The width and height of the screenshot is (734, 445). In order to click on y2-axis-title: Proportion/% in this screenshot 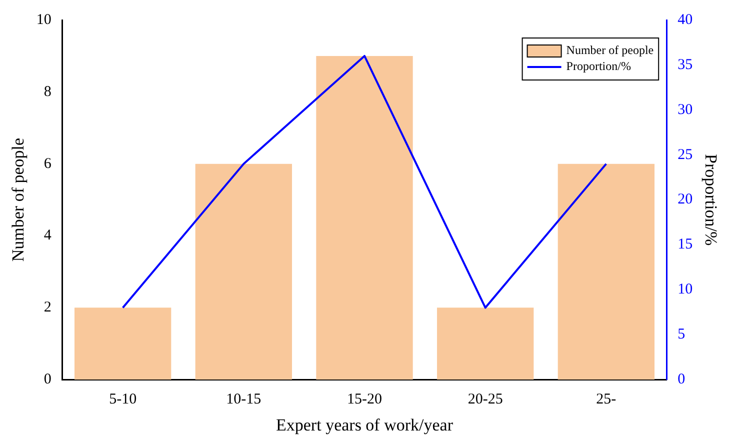, I will do `click(710, 200)`.